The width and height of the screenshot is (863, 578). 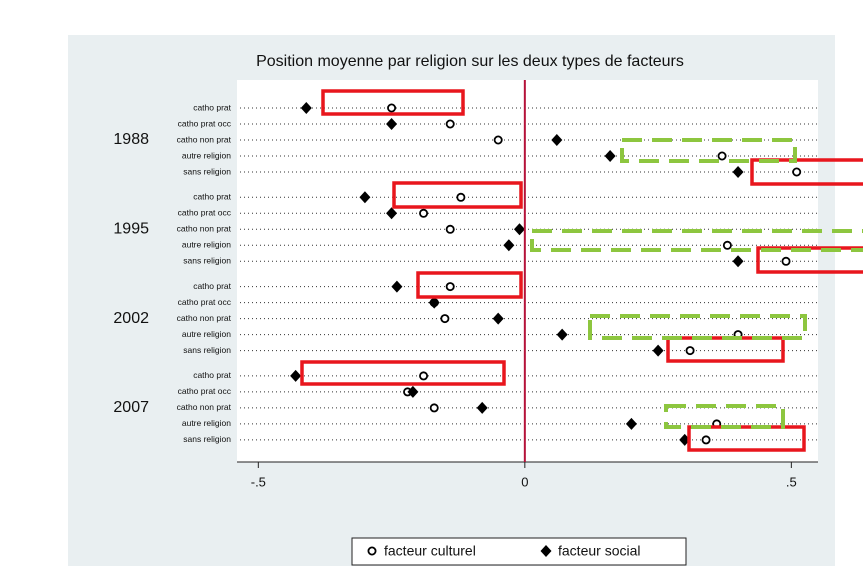 I want to click on legend-item: facteur culturel, so click(x=421, y=551).